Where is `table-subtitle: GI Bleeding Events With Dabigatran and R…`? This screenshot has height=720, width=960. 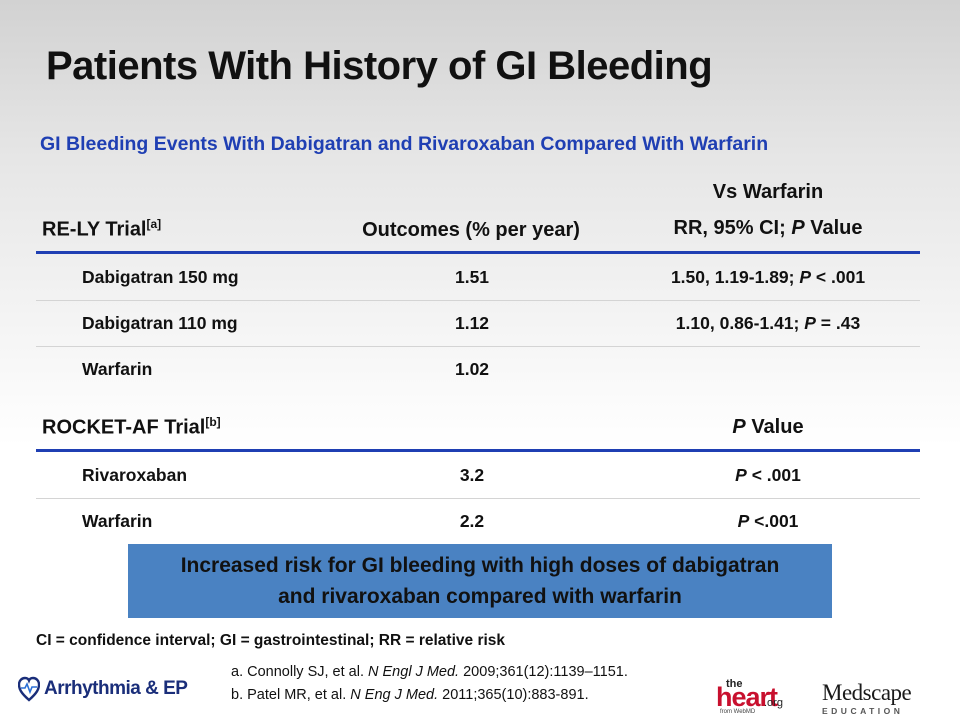
table-subtitle: GI Bleeding Events With Dabigatran and R… is located at coordinates (404, 144).